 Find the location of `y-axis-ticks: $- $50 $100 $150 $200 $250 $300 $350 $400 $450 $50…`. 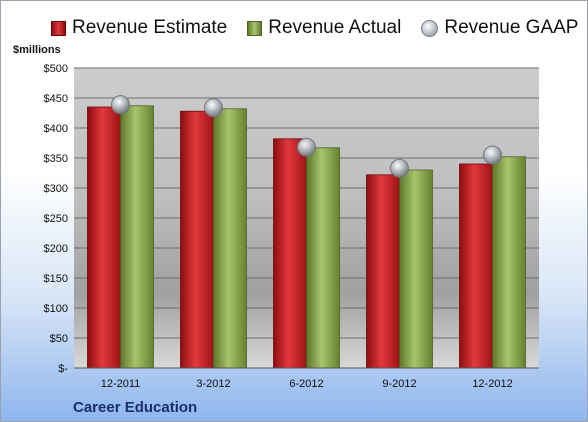

y-axis-ticks: $- $50 $100 $150 $200 $250 $300 $350 $400 $450 $50… is located at coordinates (56, 219).